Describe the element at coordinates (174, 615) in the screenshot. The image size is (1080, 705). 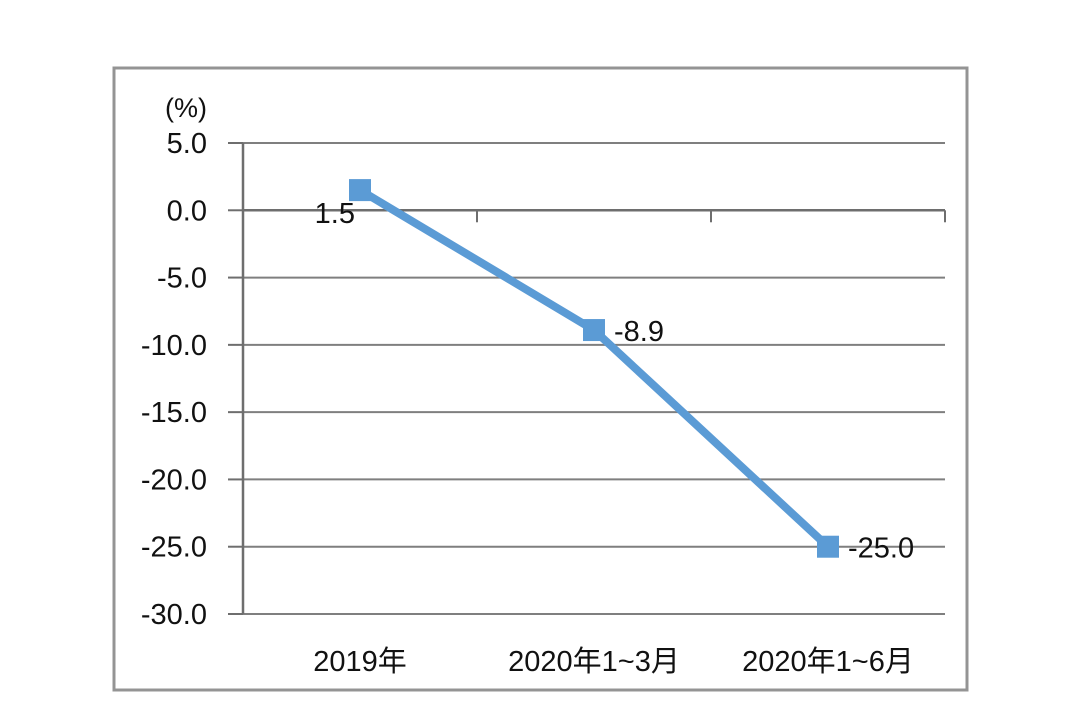
I see `y-tick-label: -30.0` at that location.